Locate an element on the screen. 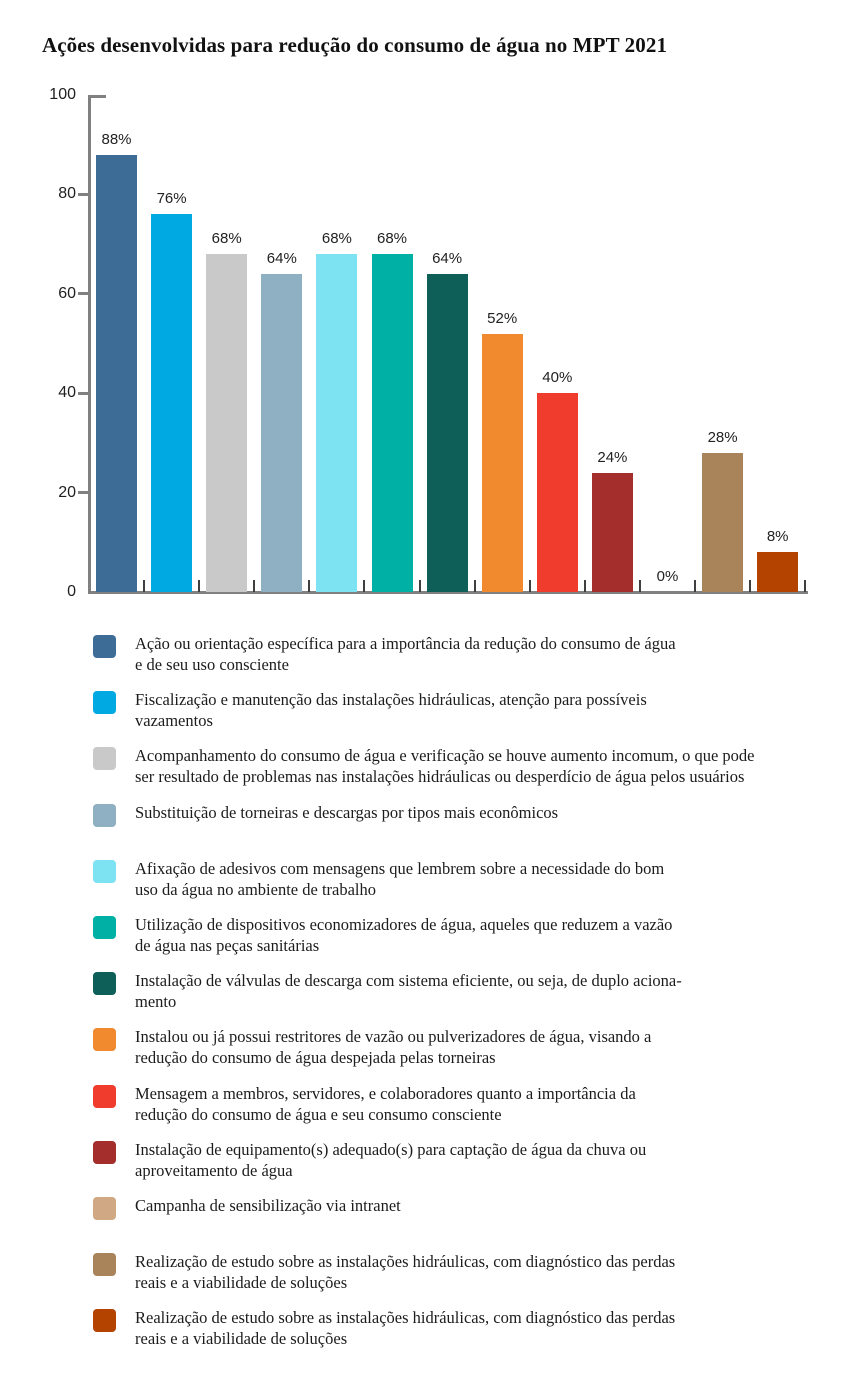 The width and height of the screenshot is (863, 1380). y-axis-top-tick is located at coordinates (98, 96).